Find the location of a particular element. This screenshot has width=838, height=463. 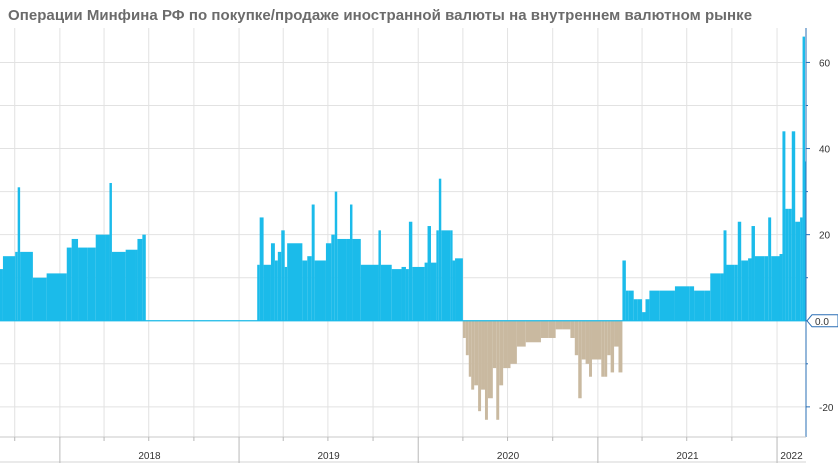

year-label: 2021 is located at coordinates (687, 456).